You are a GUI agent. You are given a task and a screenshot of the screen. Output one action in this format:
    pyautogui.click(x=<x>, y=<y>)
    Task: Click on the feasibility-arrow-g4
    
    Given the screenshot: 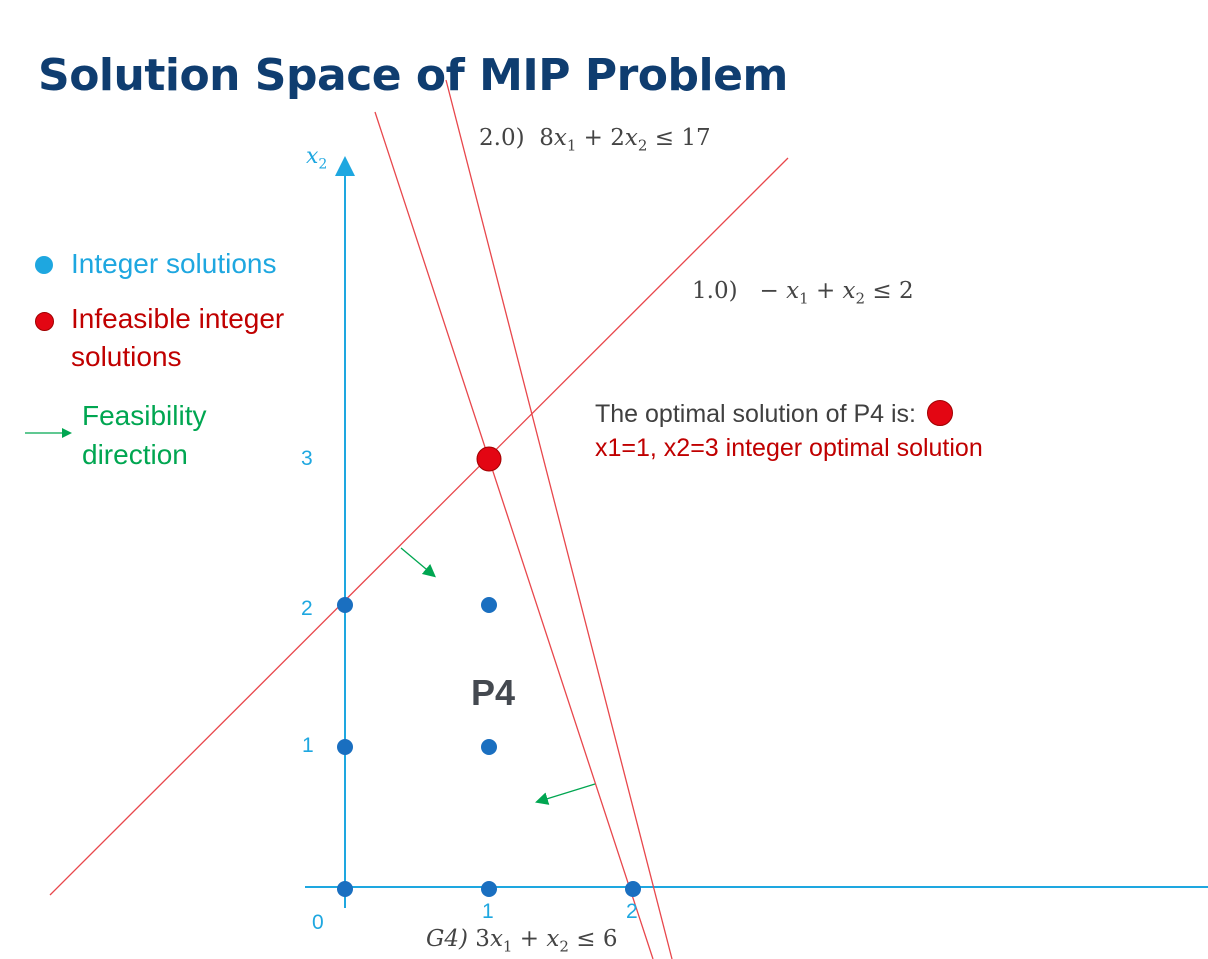 What is the action you would take?
    pyautogui.click(x=565, y=794)
    